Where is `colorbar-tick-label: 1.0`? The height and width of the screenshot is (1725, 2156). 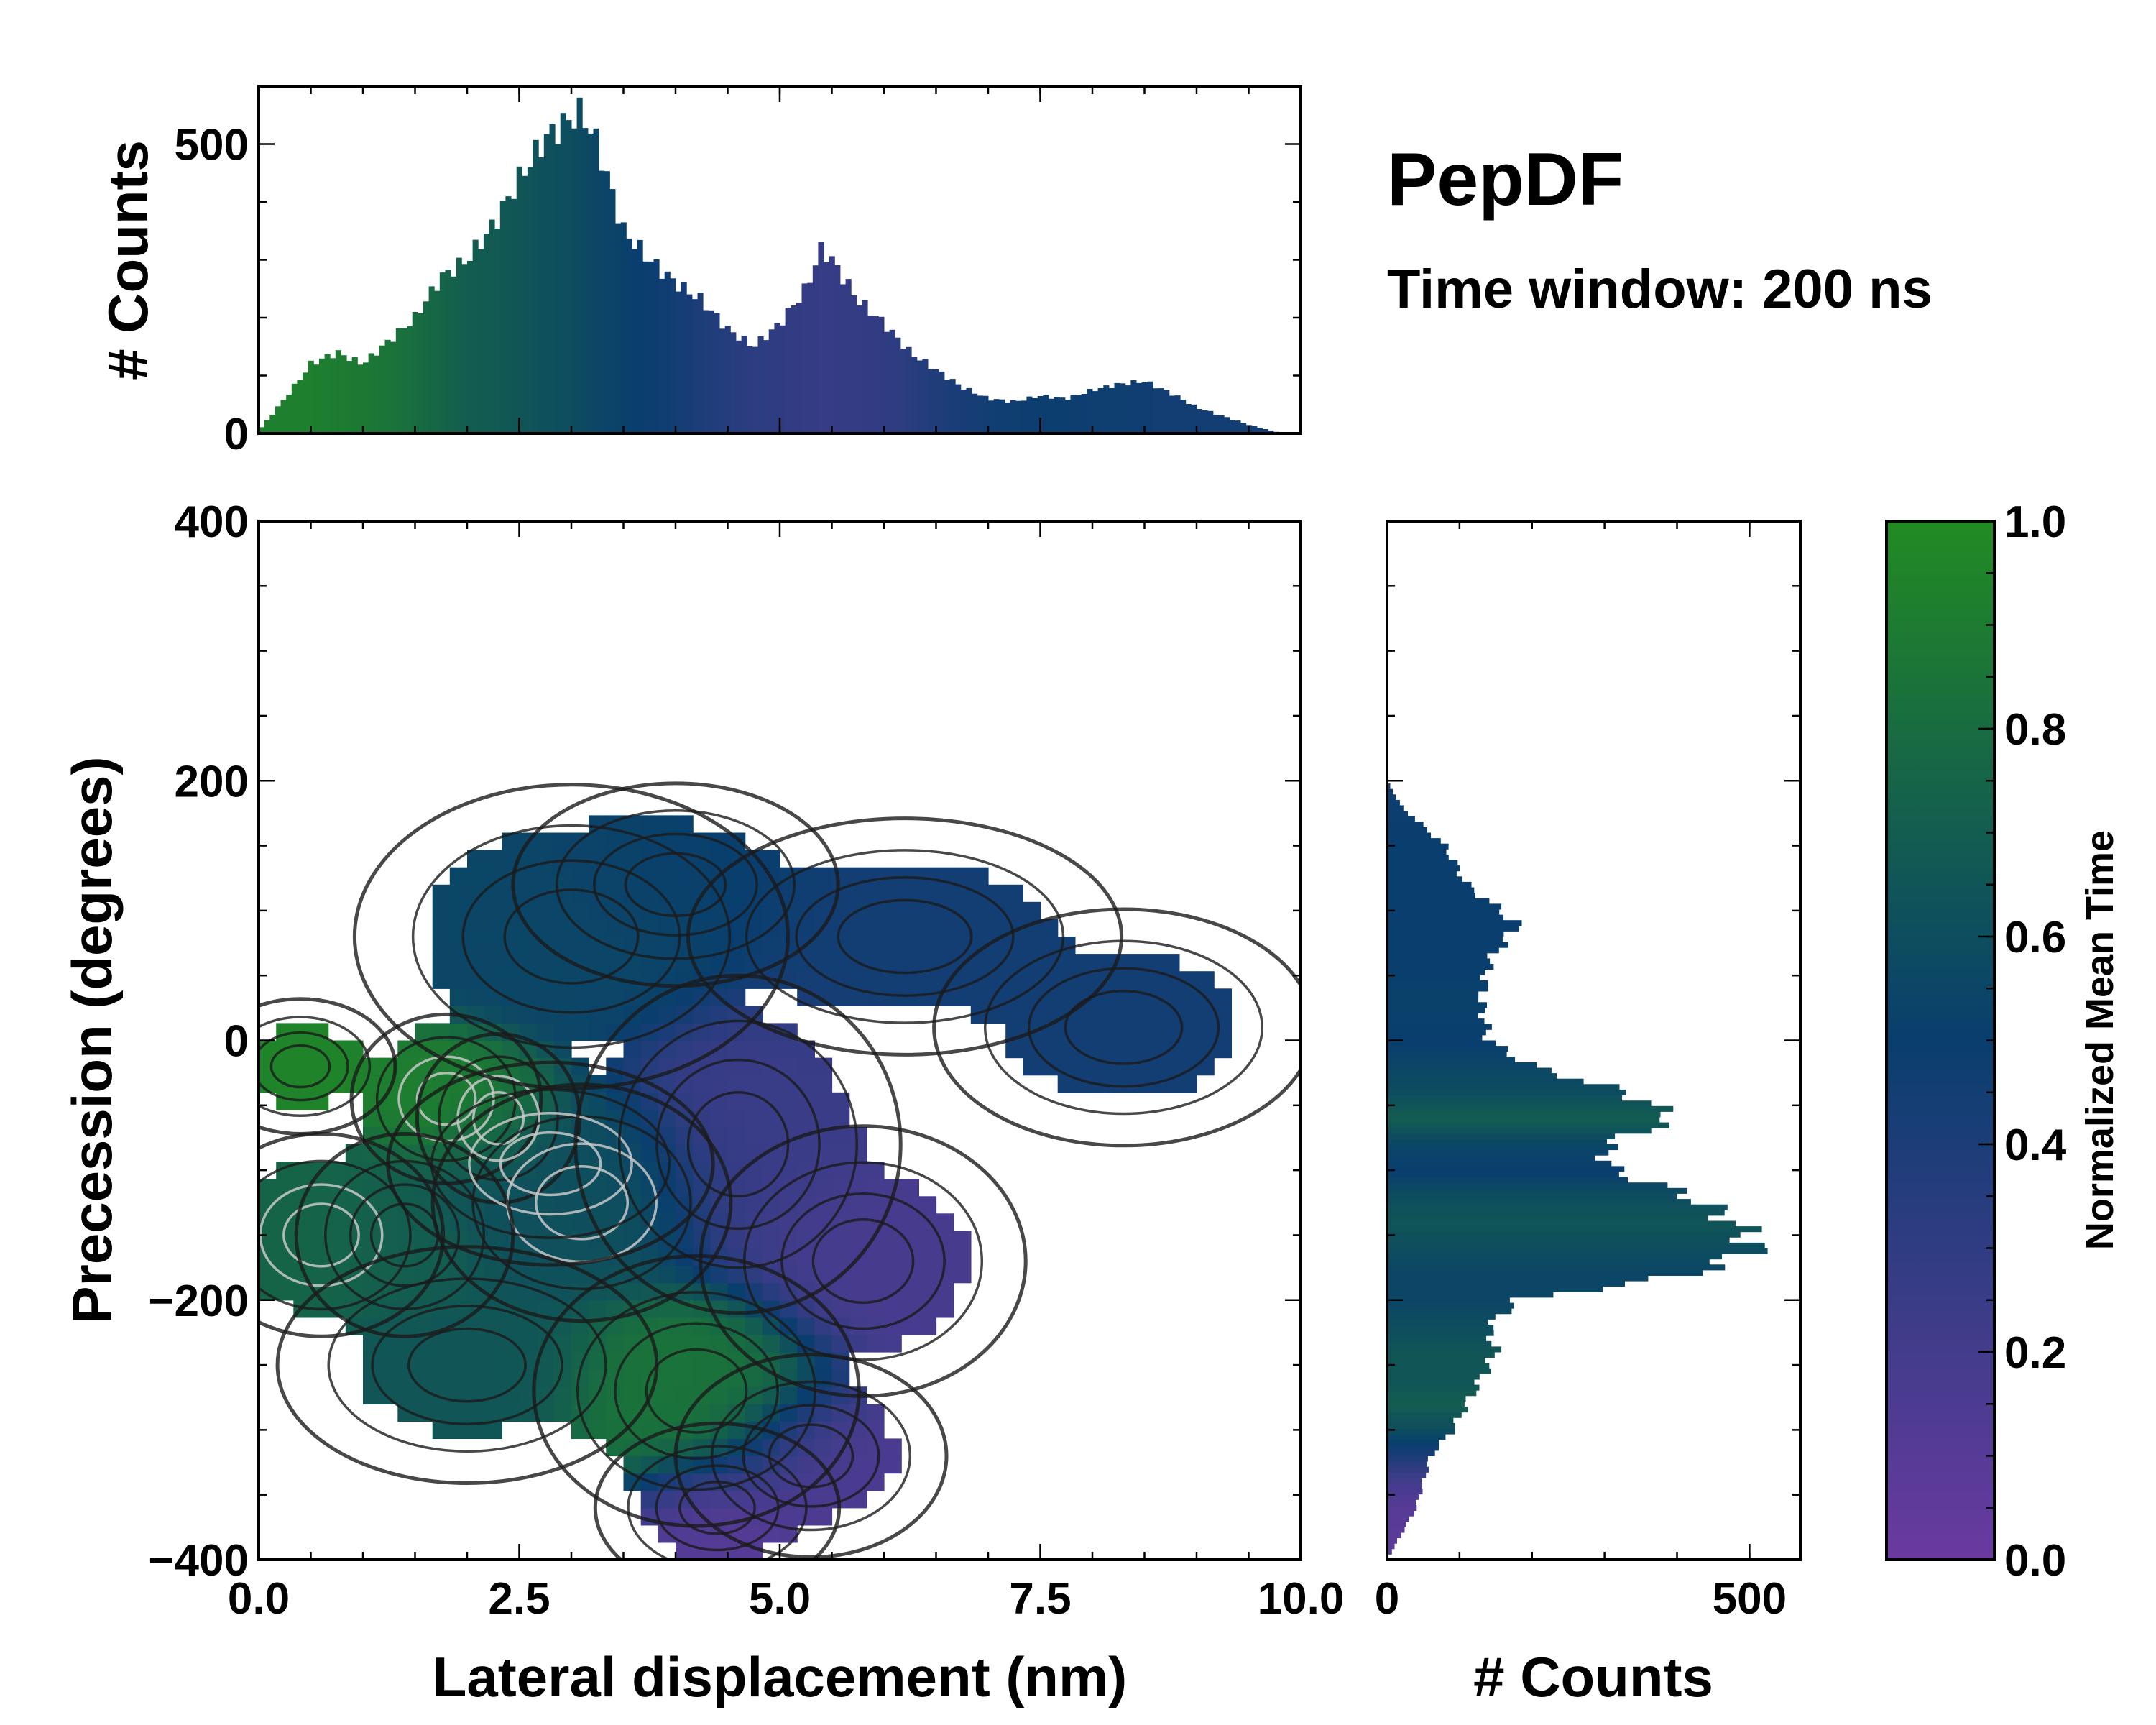 colorbar-tick-label: 1.0 is located at coordinates (2035, 522).